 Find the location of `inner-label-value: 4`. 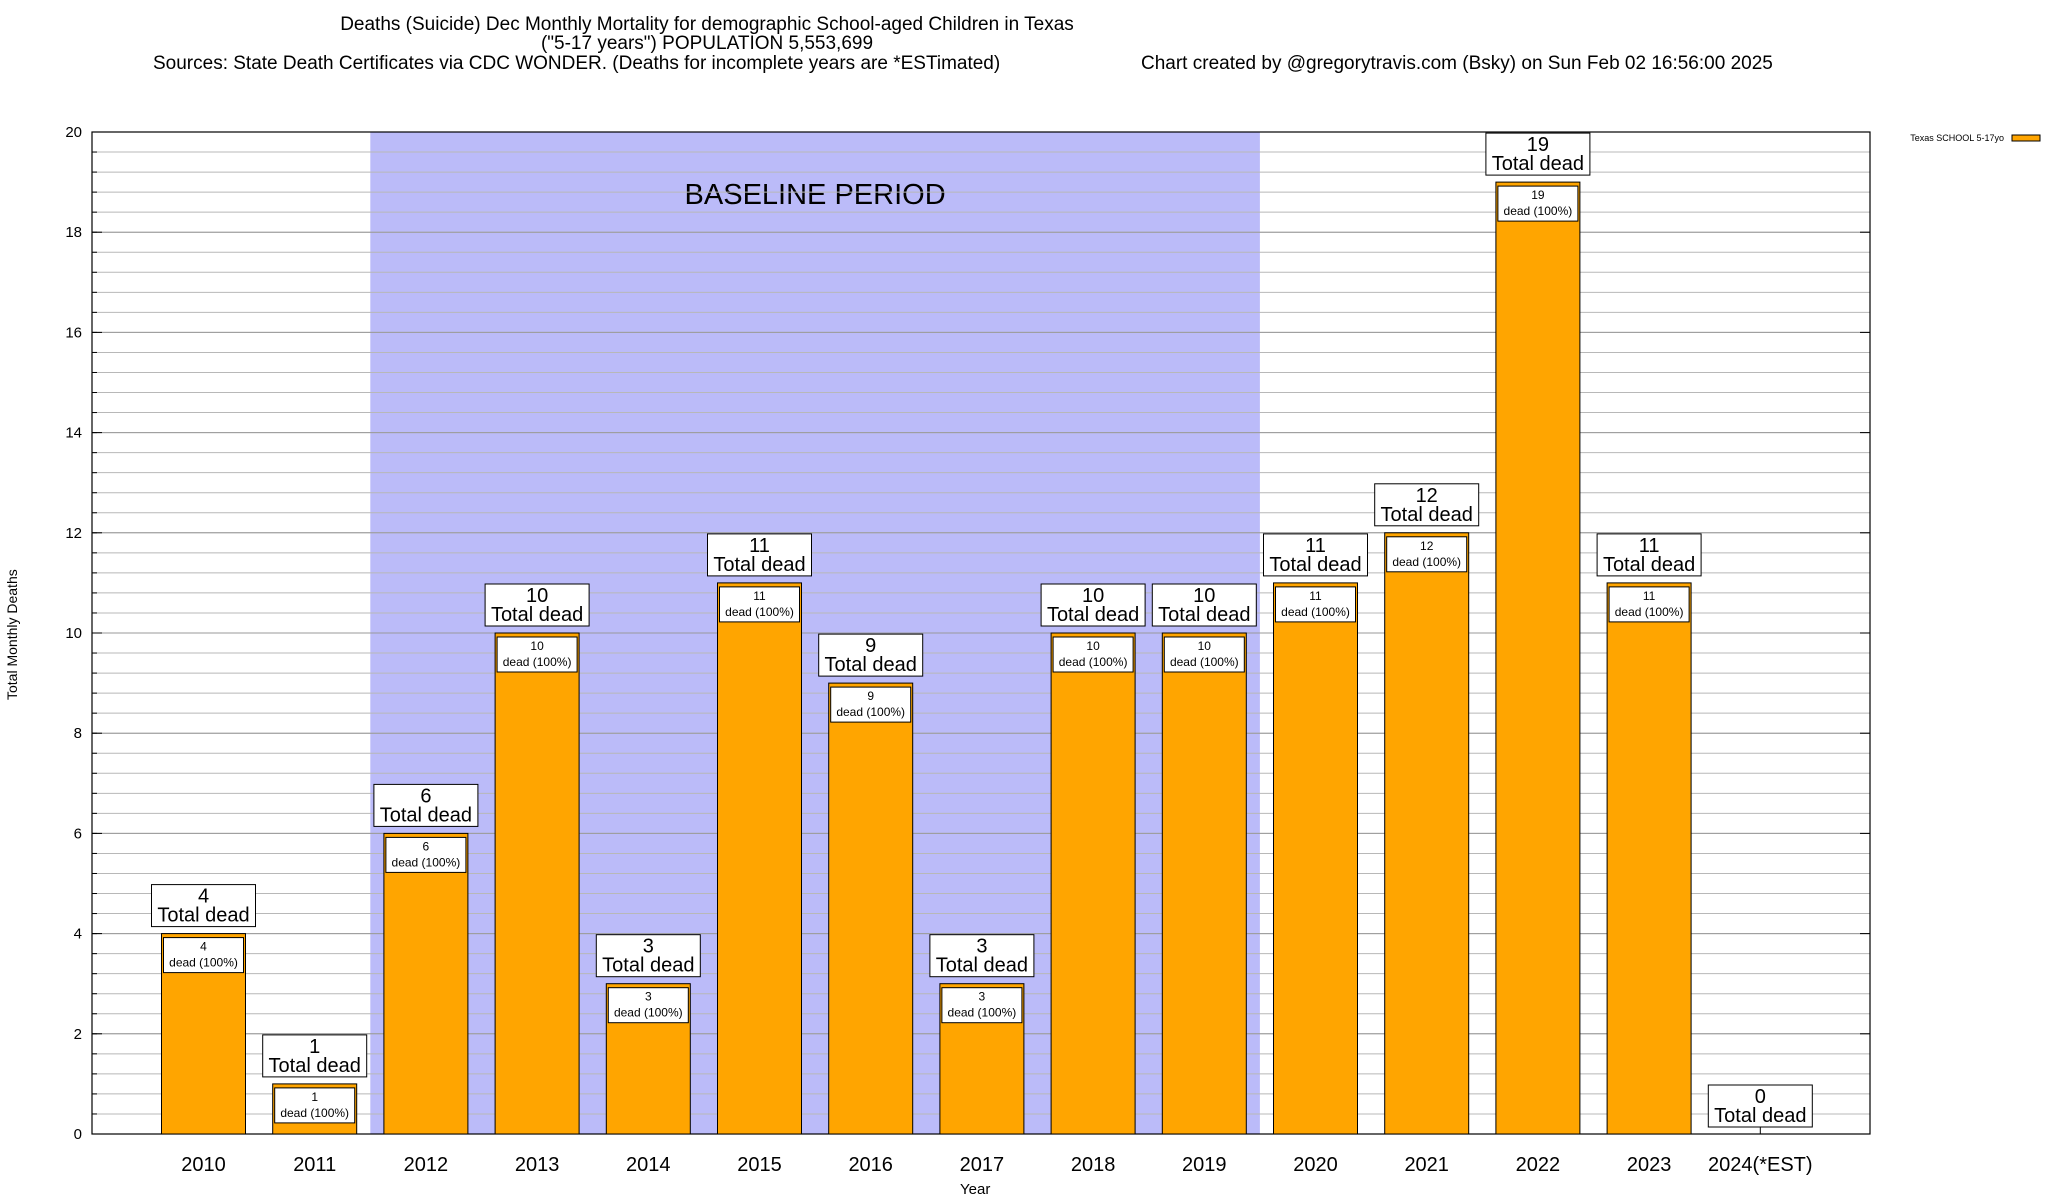

inner-label-value: 4 is located at coordinates (203, 947).